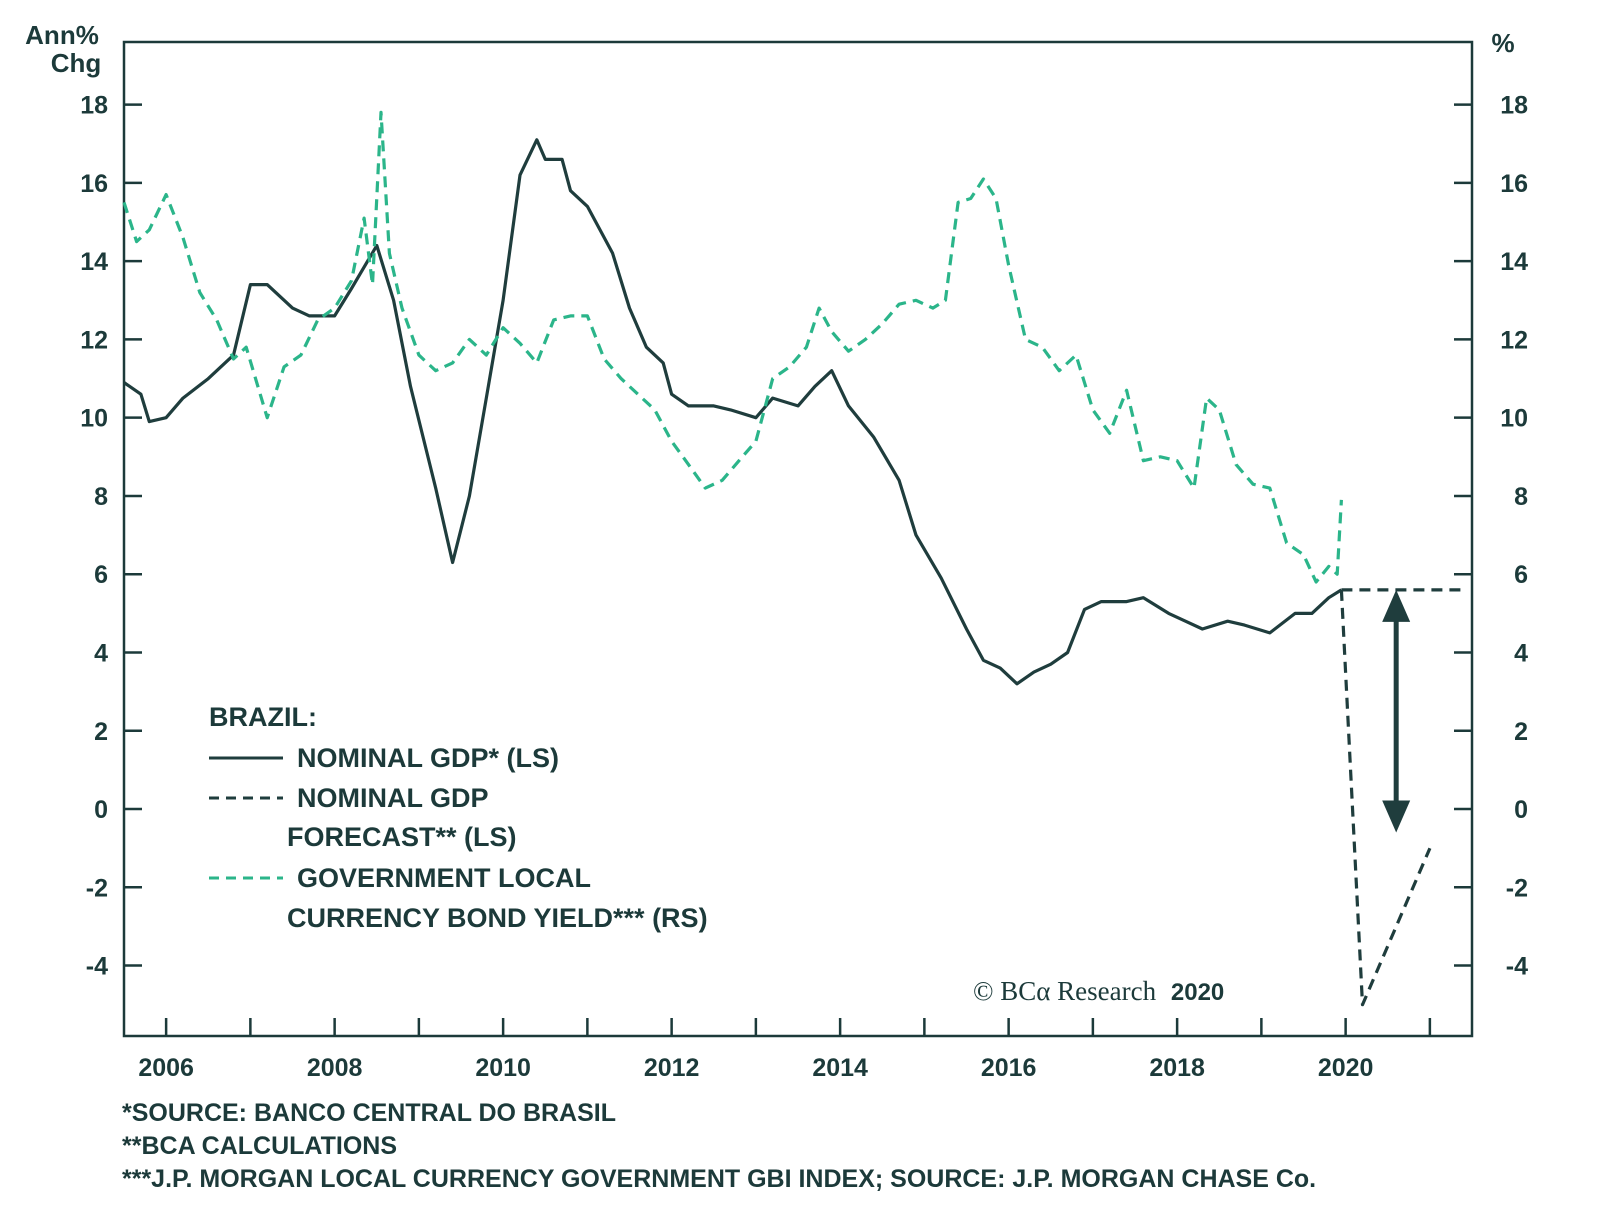  I want to click on left-unit-label-line1: Ann%, so click(62, 35).